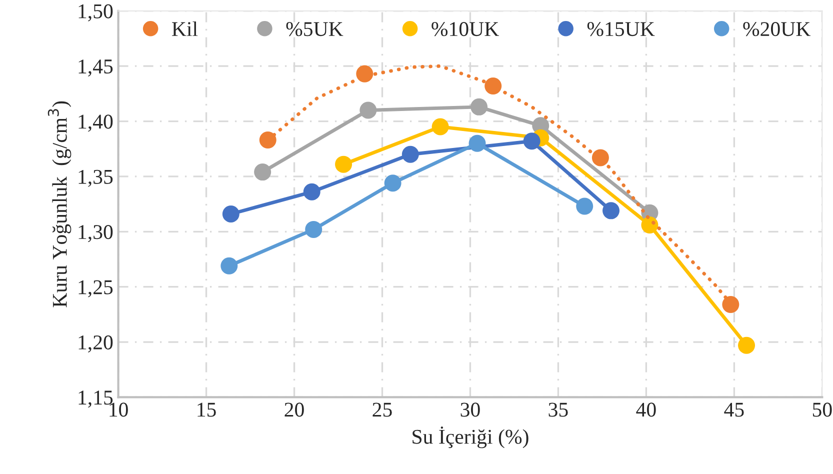 The image size is (833, 474). Describe the element at coordinates (470, 437) in the screenshot. I see `x-axis-title: Su İçeriği (%)` at that location.